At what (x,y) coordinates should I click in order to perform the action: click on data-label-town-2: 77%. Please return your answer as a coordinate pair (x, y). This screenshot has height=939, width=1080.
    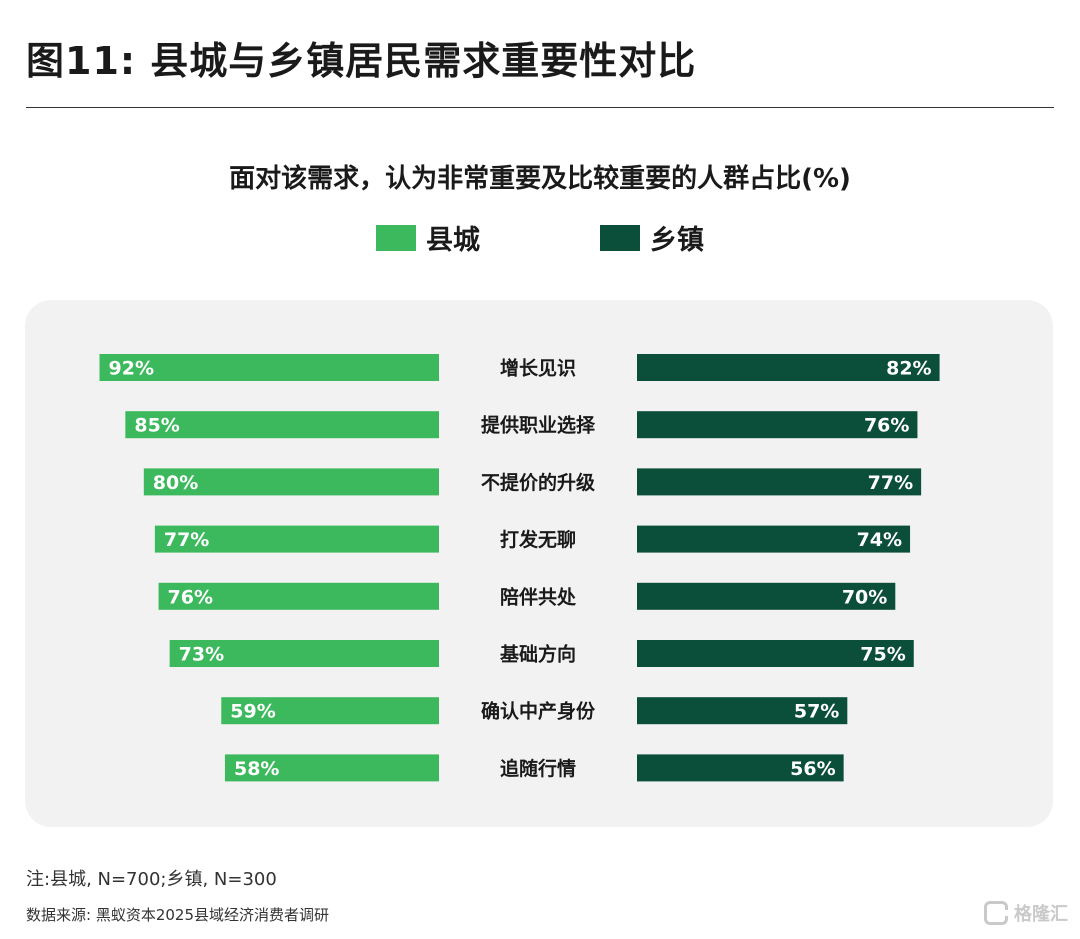
    Looking at the image, I should click on (890, 483).